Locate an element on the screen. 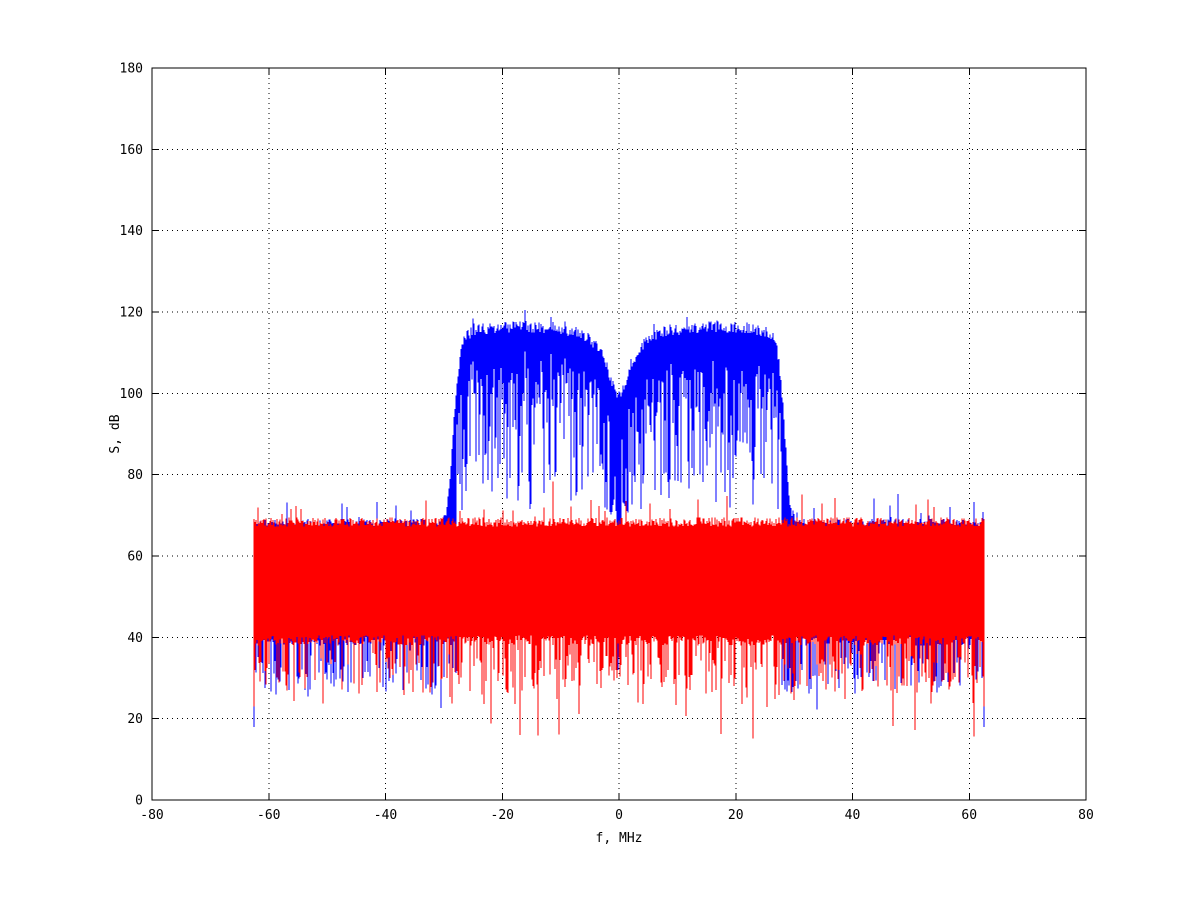 Image resolution: width=1200 pixels, height=901 pixels. y-tick-label: 40 is located at coordinates (135, 638).